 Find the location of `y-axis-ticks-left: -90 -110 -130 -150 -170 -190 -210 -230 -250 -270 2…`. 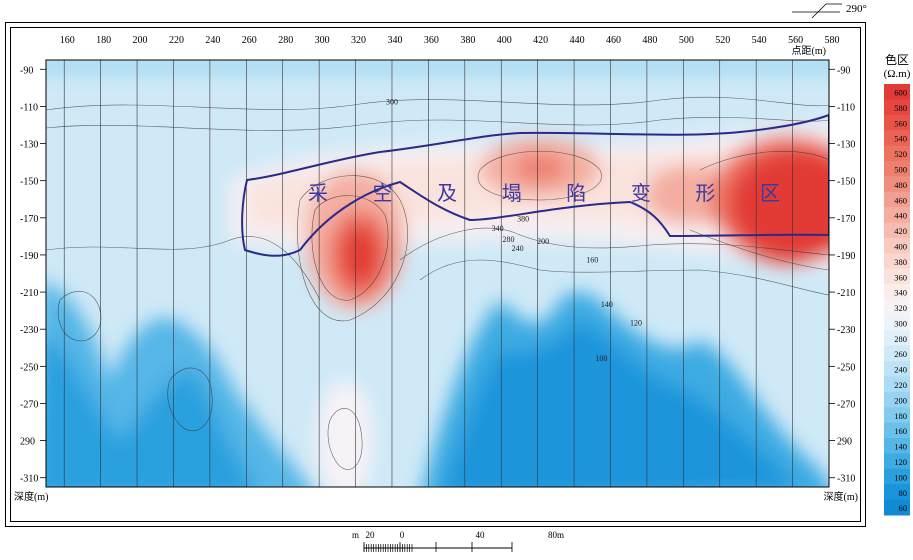

y-axis-ticks-left: -90 -110 -130 -150 -170 -190 -210 -230 -250 -270 2… is located at coordinates (33, 275).